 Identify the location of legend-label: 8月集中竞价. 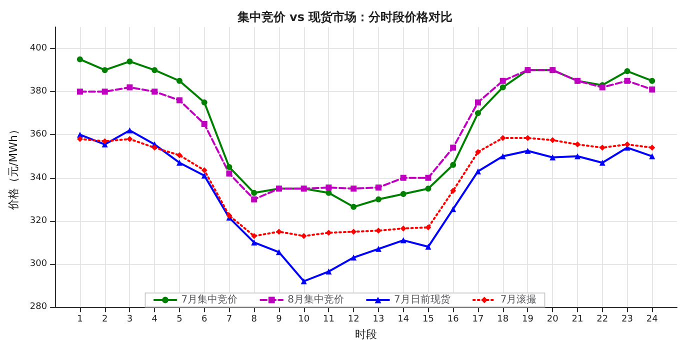
(316, 300).